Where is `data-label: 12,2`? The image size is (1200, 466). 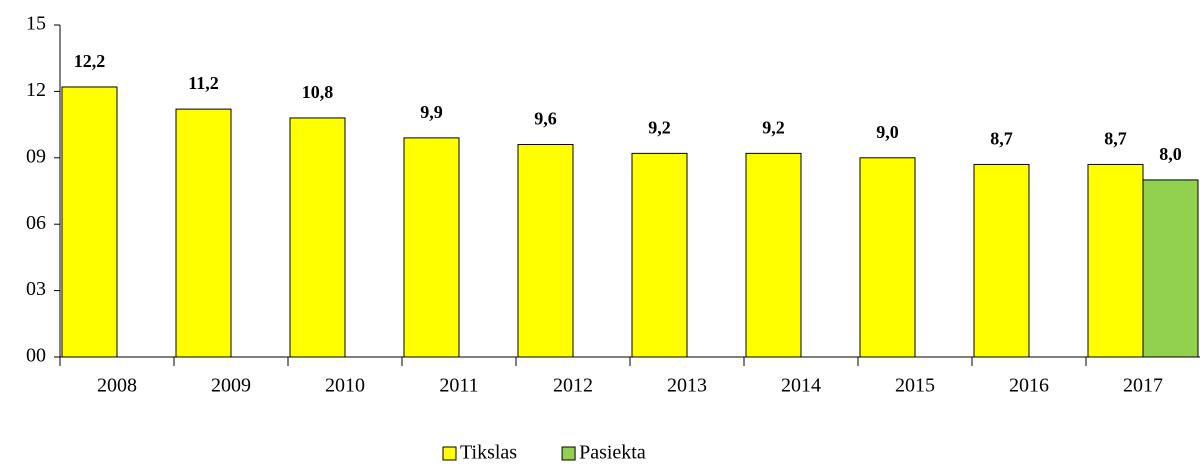 data-label: 12,2 is located at coordinates (90, 61).